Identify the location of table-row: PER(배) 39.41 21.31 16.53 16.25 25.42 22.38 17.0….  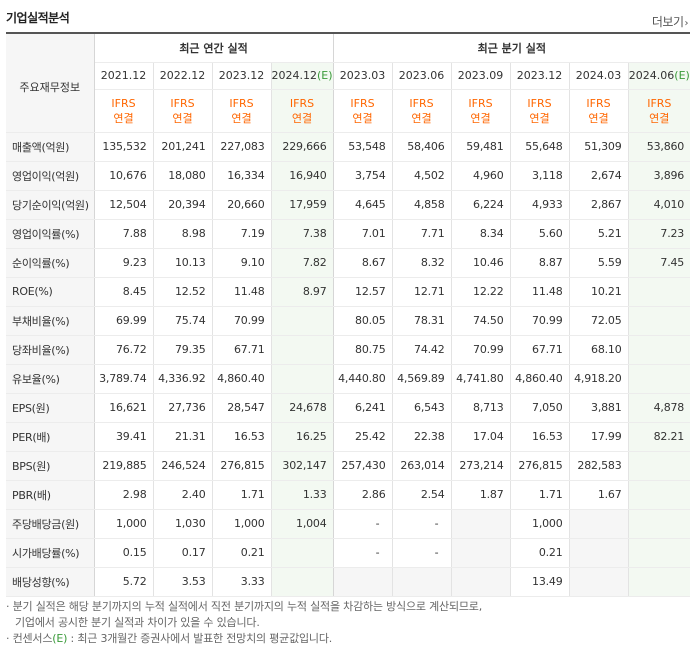
(348, 437).